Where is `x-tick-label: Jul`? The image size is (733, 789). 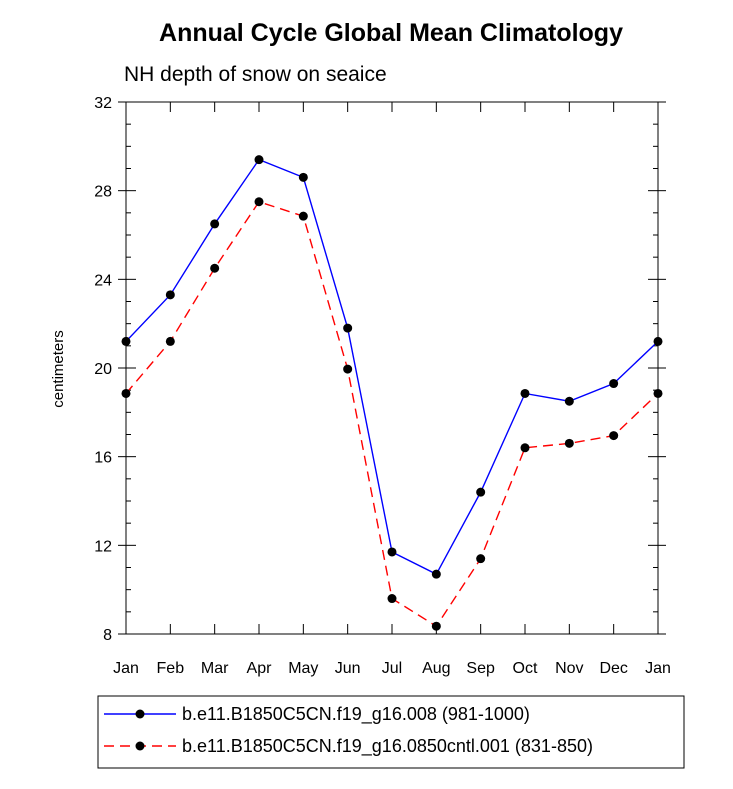 x-tick-label: Jul is located at coordinates (392, 668).